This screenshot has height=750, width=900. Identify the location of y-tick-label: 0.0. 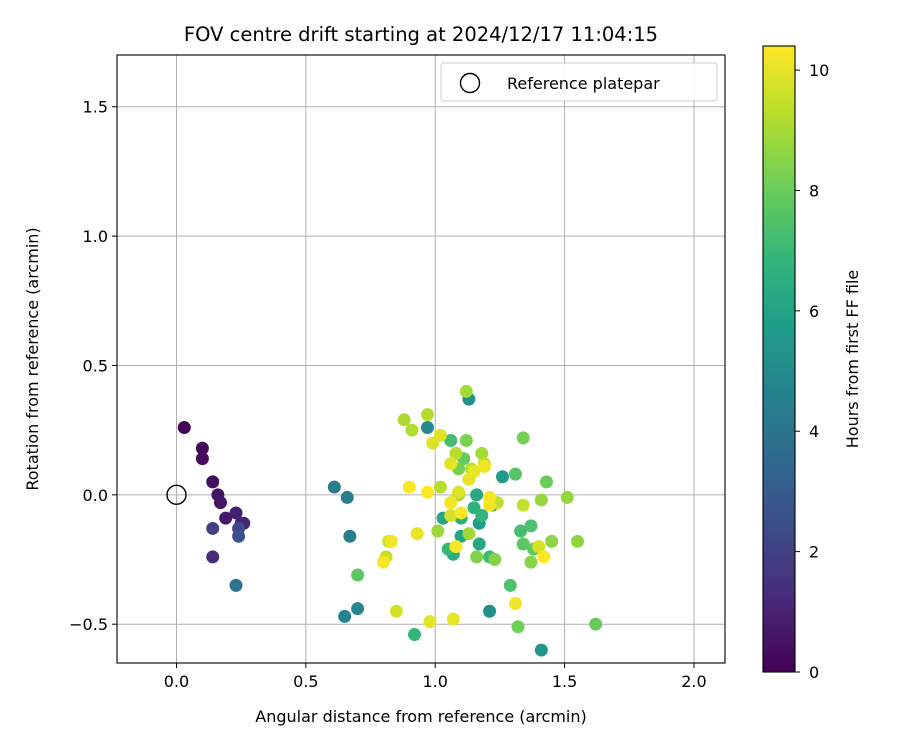
(95, 495).